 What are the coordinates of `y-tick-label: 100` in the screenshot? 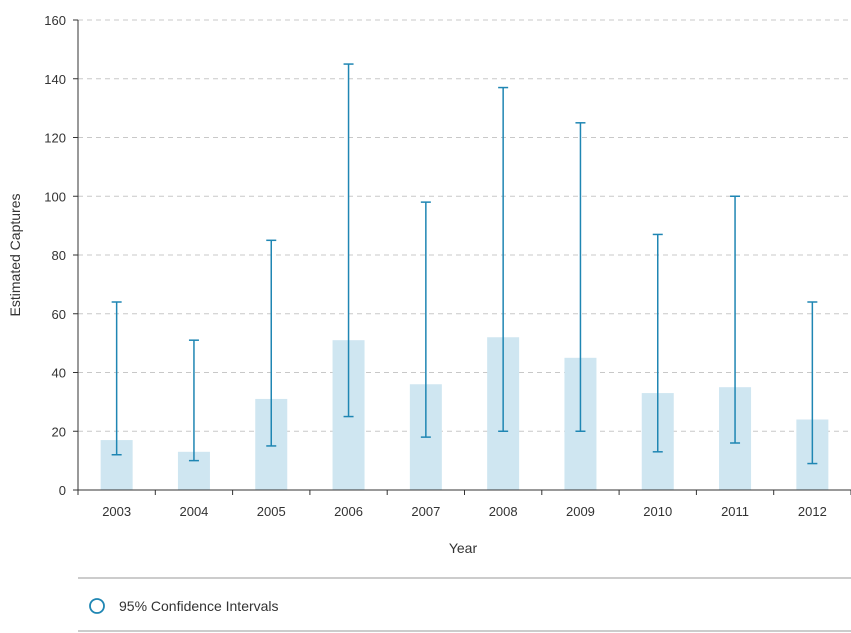 It's located at (55, 196).